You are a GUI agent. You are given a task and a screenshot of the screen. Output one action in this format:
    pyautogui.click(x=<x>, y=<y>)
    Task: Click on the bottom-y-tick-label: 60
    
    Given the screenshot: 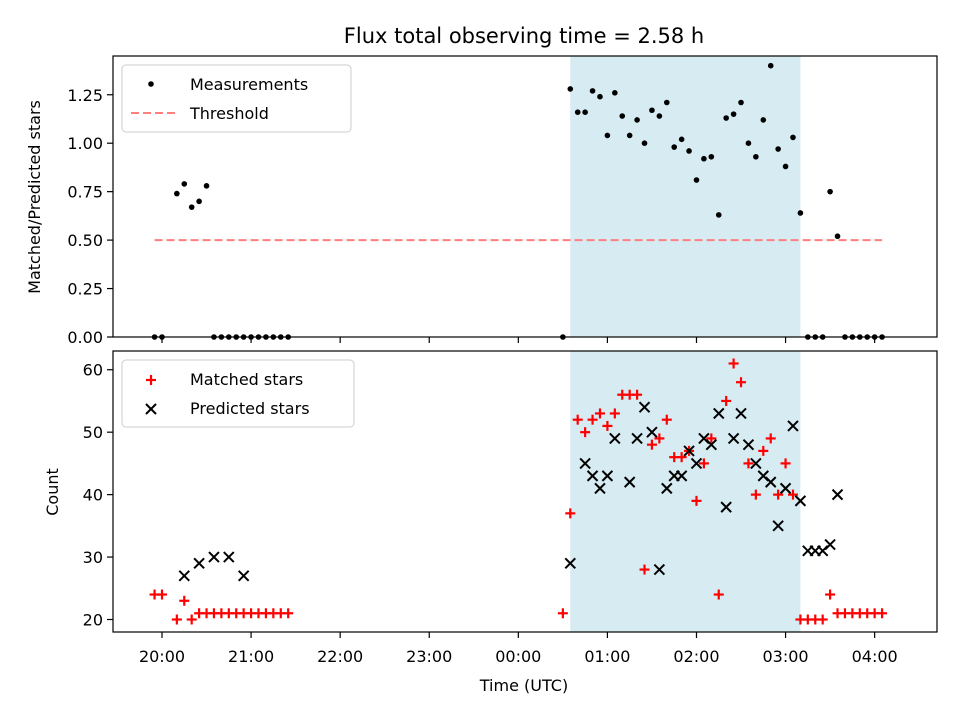 What is the action you would take?
    pyautogui.click(x=93, y=370)
    